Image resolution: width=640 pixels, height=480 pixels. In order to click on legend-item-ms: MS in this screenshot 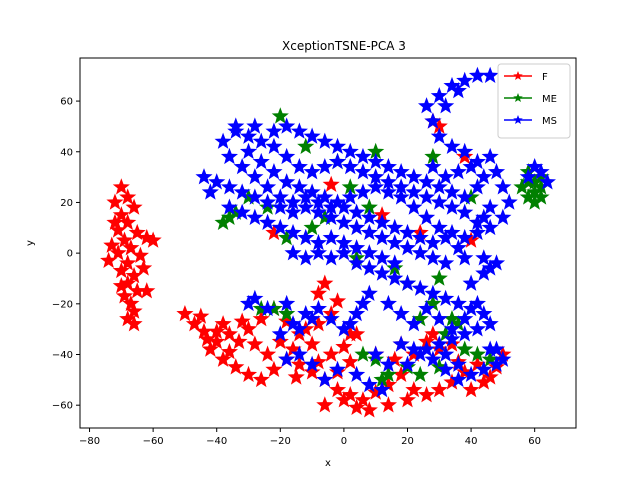, I will do `click(530, 121)`.